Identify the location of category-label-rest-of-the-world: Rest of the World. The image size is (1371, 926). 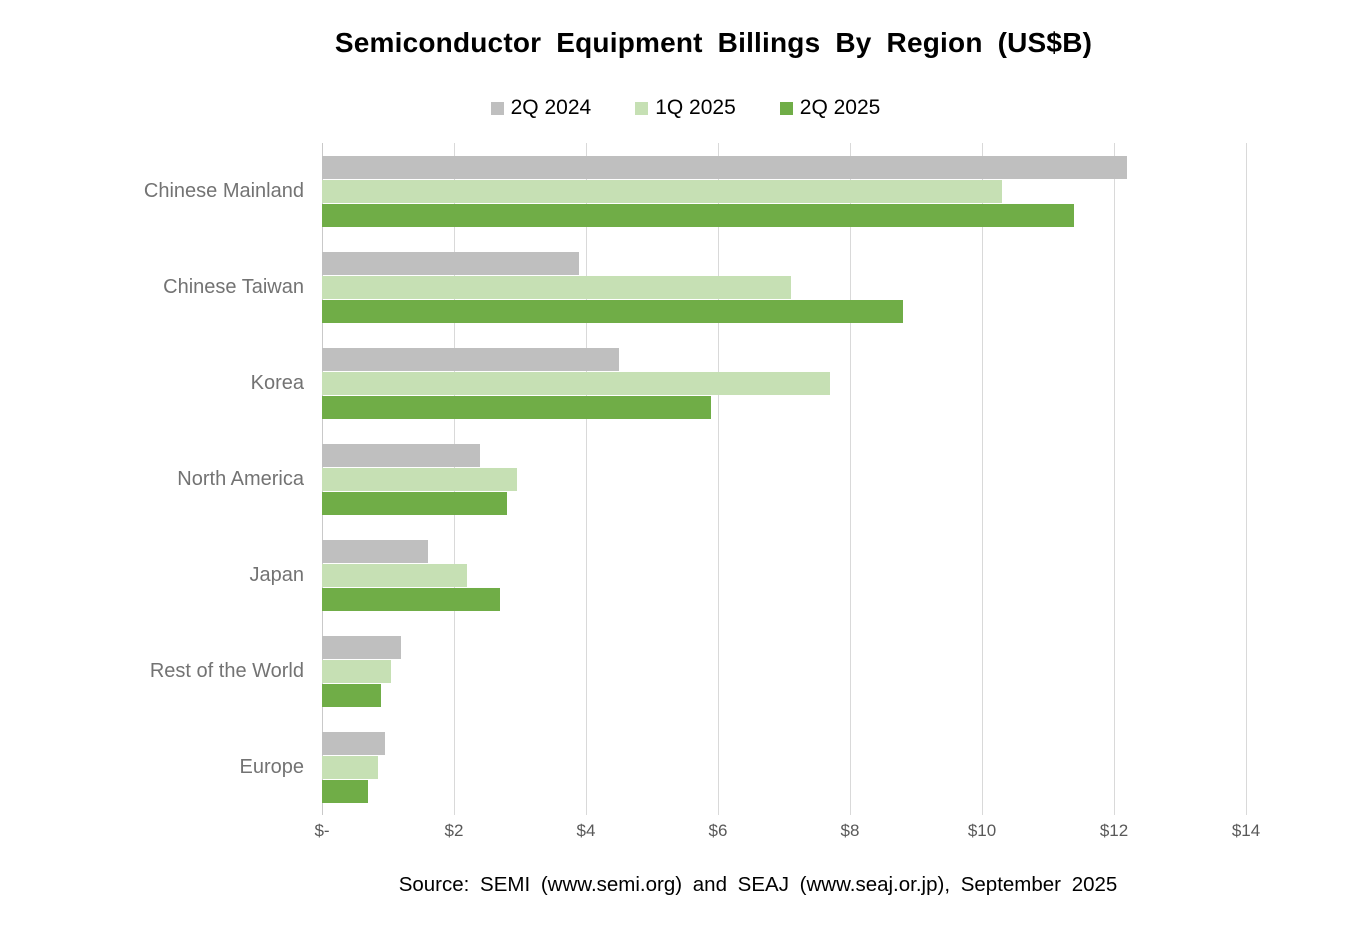
(226, 670).